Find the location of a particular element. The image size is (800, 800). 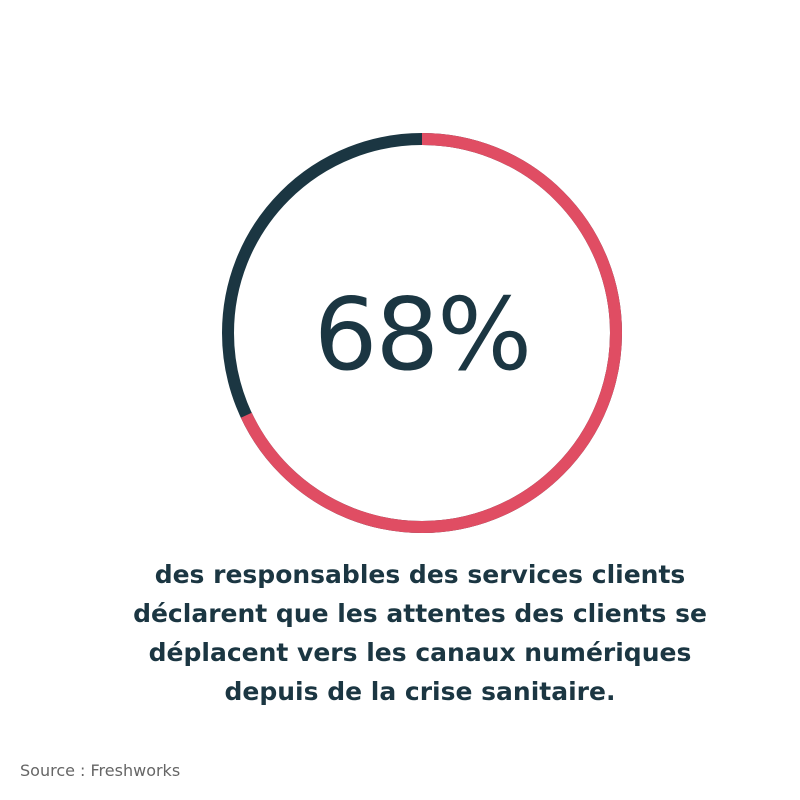

description-line: depuis de la crise sanitaire. is located at coordinates (420, 691).